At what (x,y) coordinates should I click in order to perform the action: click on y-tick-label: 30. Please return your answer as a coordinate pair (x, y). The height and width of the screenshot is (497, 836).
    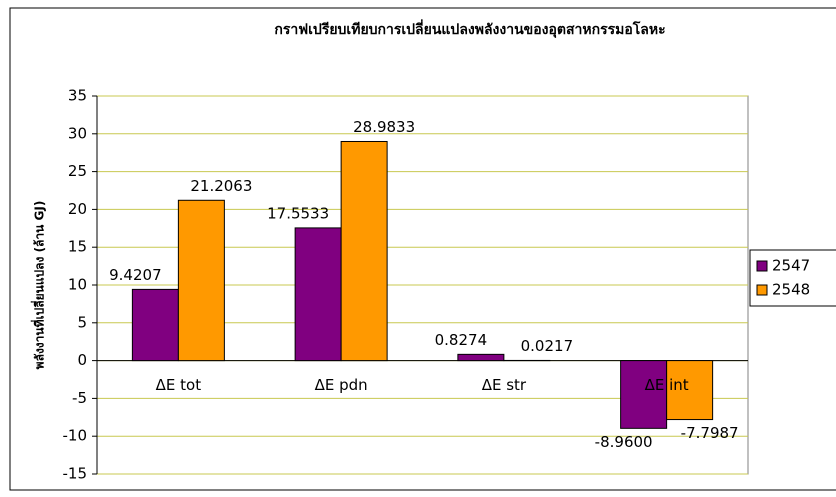
    Looking at the image, I should click on (77, 133).